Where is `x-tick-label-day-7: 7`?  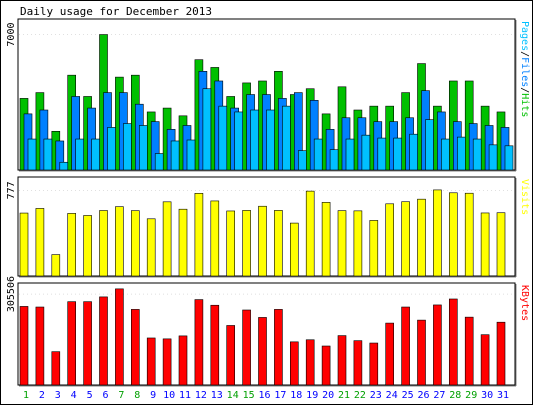
x-tick-label-day-7: 7 is located at coordinates (121, 395).